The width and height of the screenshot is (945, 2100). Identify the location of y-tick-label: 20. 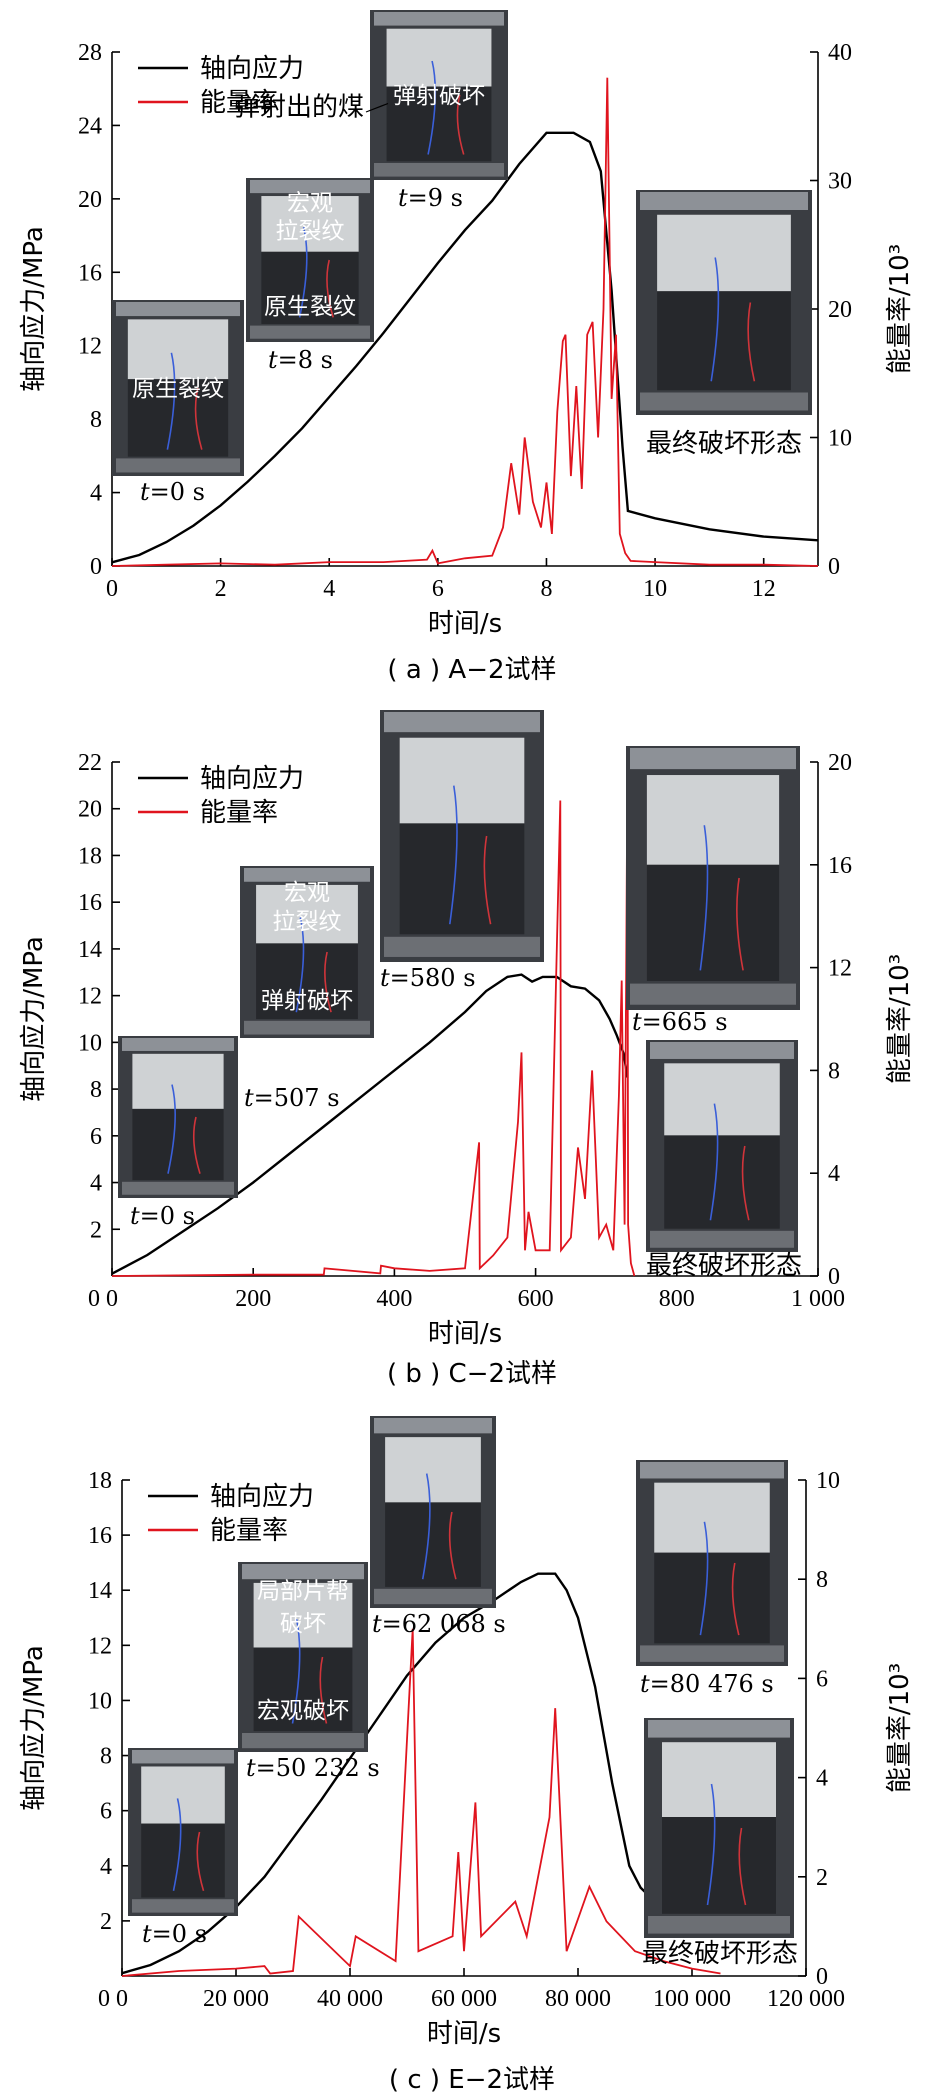
(90, 810).